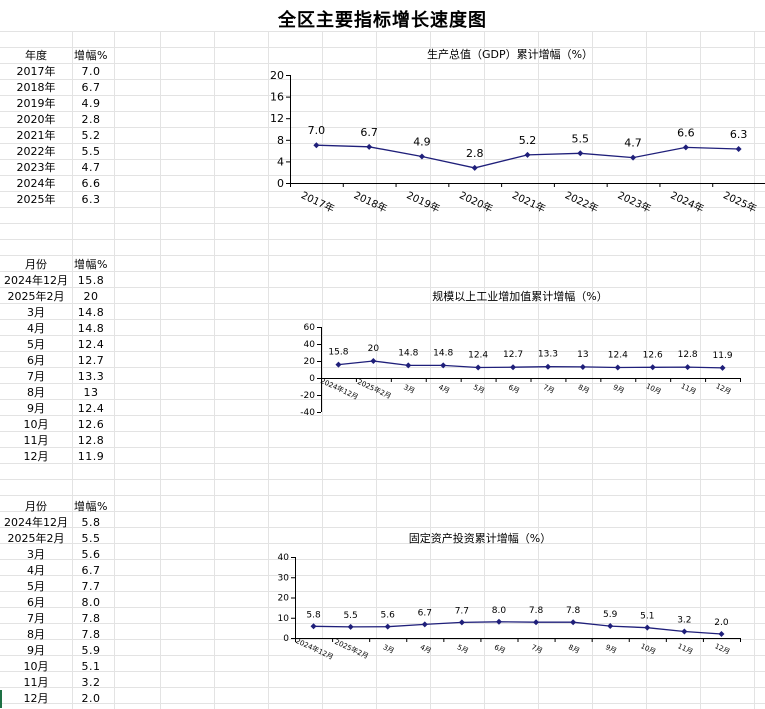  I want to click on table-cell-value: 5.9, so click(91, 650).